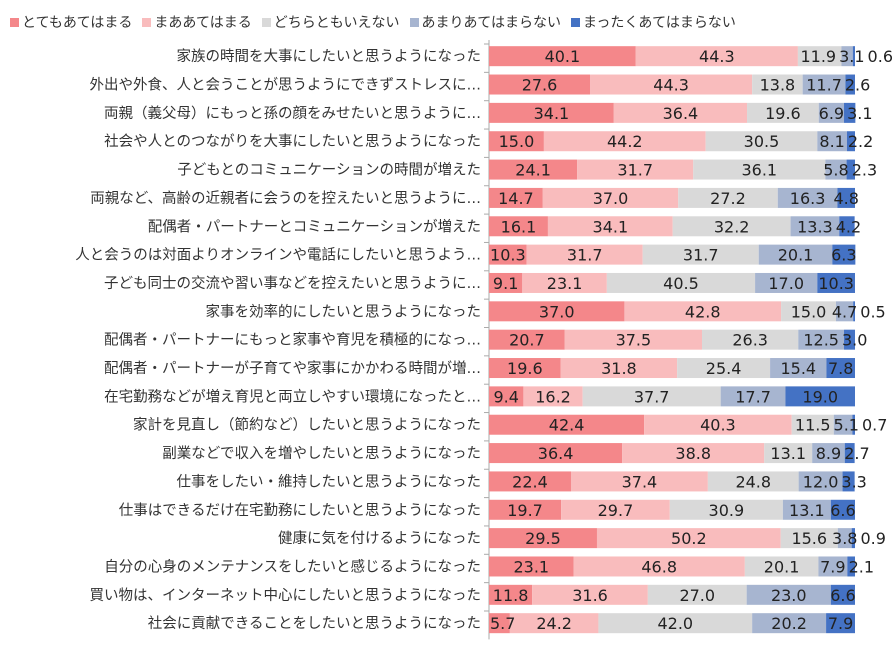  I want to click on data-label: 19.6, so click(525, 368).